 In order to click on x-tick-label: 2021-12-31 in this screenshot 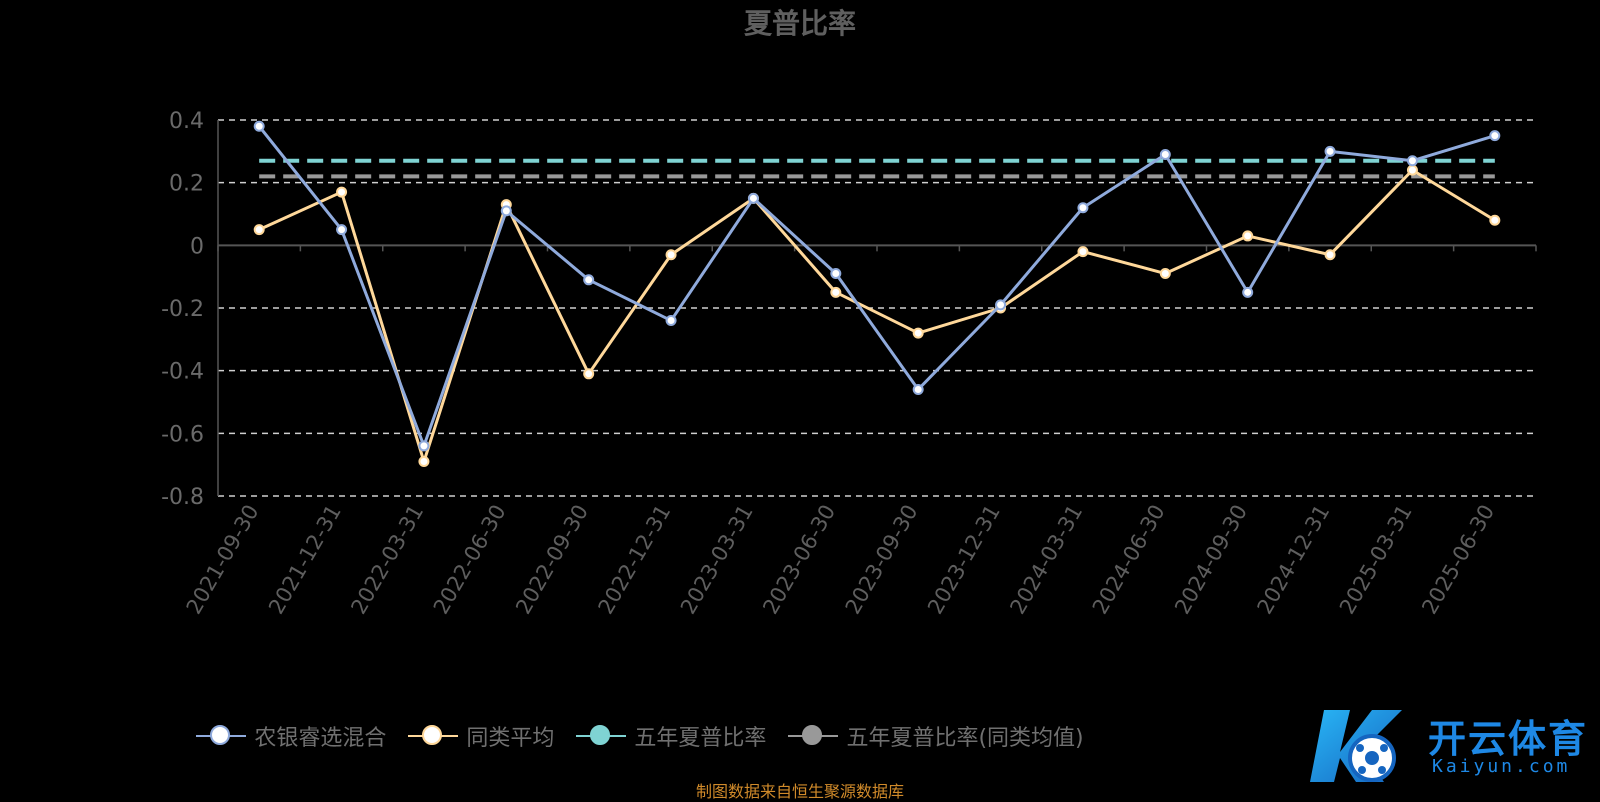, I will do `click(305, 560)`.